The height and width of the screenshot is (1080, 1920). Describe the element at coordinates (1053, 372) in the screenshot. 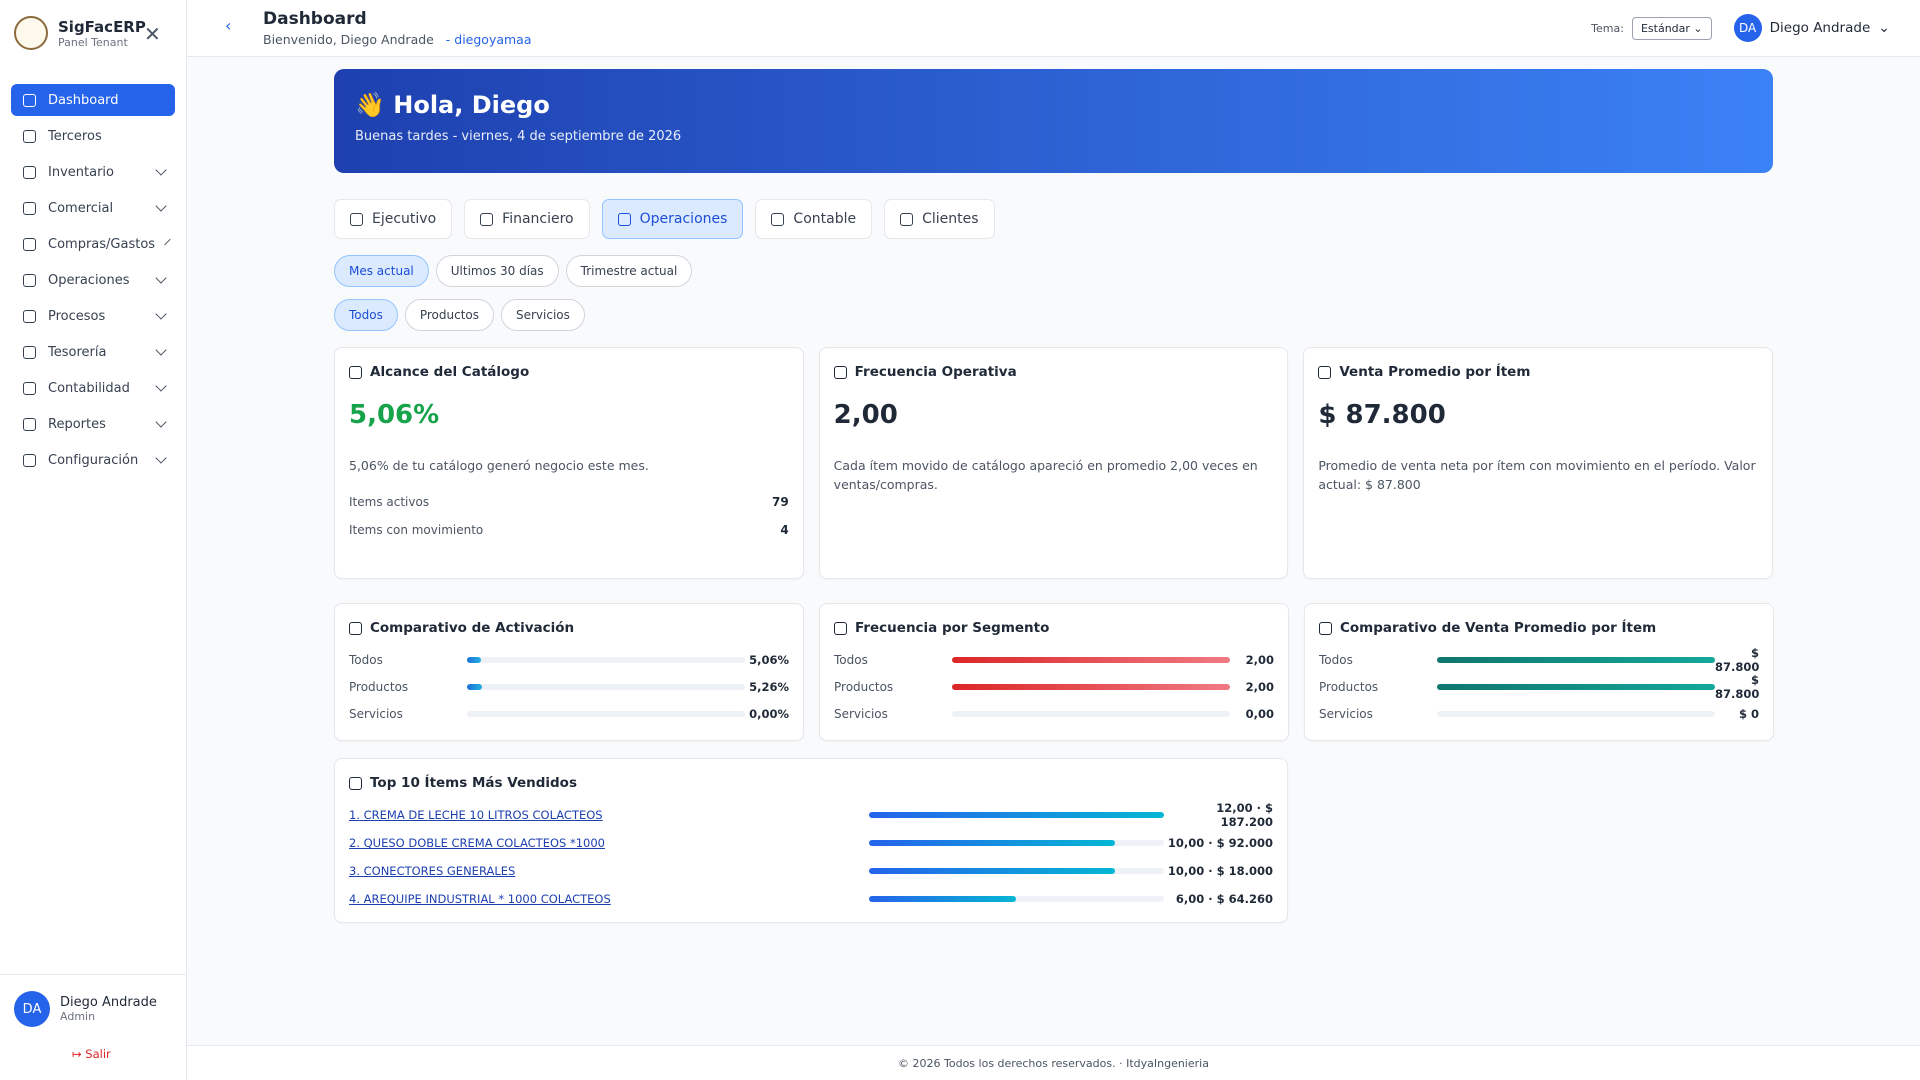

I see `card-title: Frecuencia Operativa` at that location.